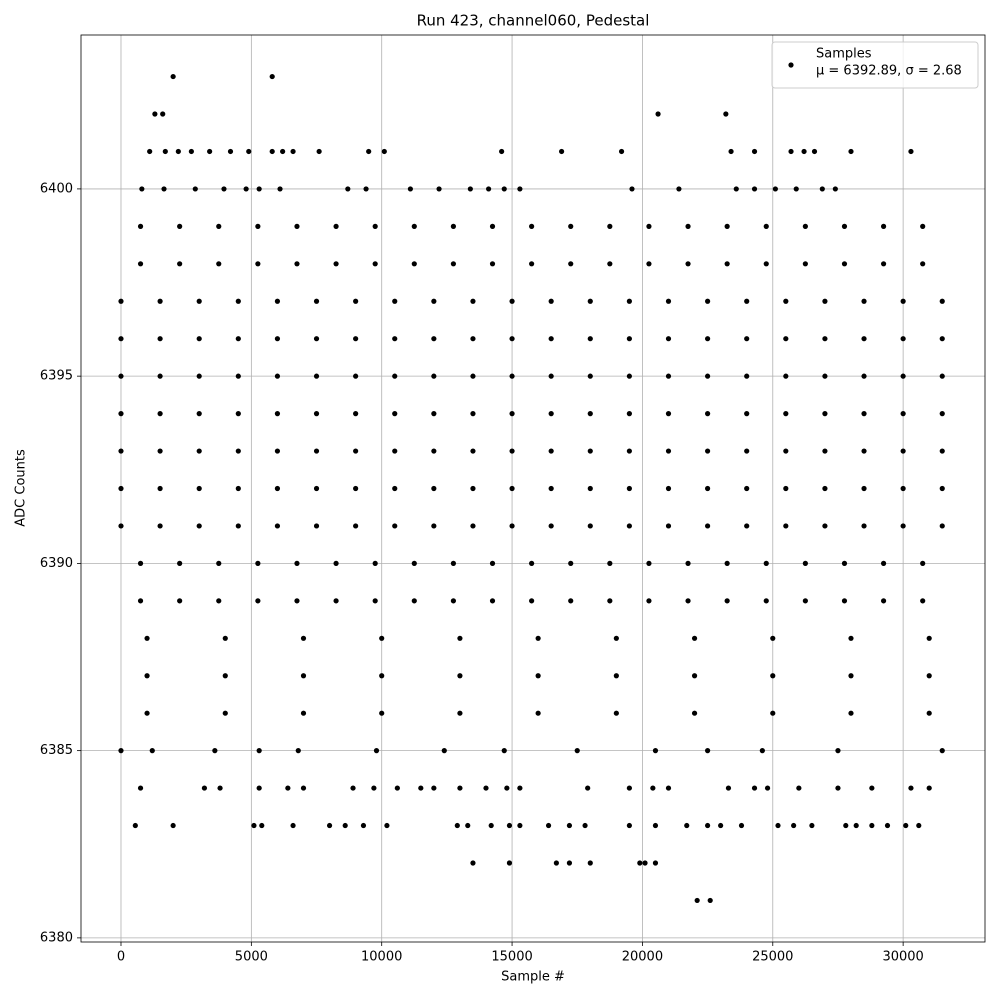  Describe the element at coordinates (791, 65) in the screenshot. I see `legend-marker` at that location.